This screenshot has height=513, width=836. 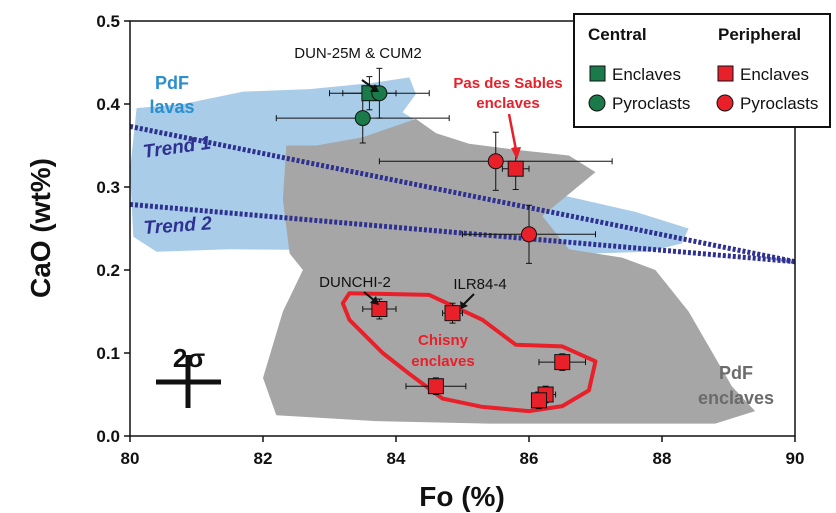 I want to click on pas-des-sables-arrow, so click(x=512, y=132).